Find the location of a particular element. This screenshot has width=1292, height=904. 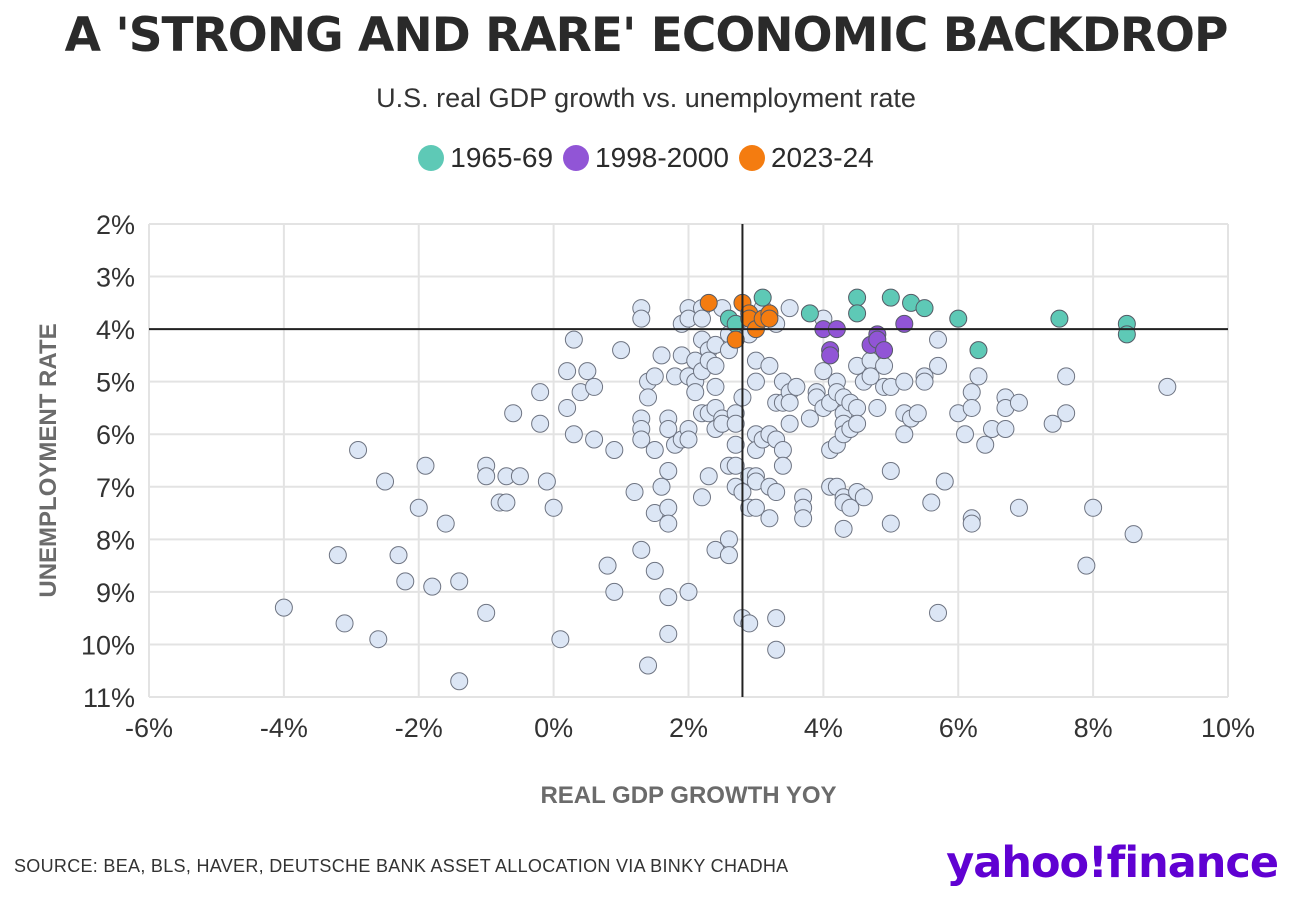

x-tick-label: 0% is located at coordinates (553, 728).